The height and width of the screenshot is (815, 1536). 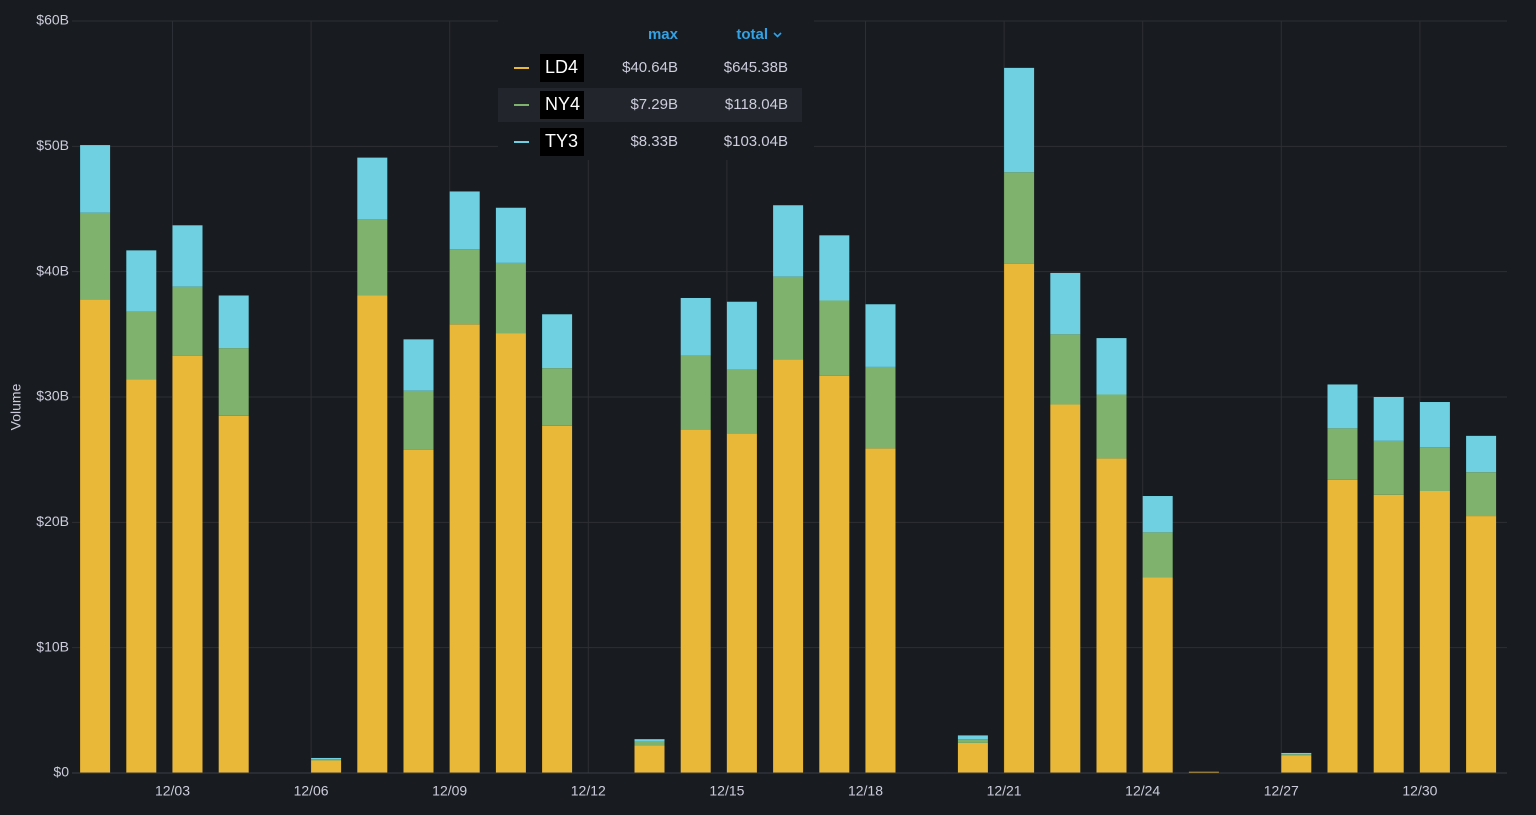 What do you see at coordinates (52, 145) in the screenshot?
I see `y-tick-label: $50B` at bounding box center [52, 145].